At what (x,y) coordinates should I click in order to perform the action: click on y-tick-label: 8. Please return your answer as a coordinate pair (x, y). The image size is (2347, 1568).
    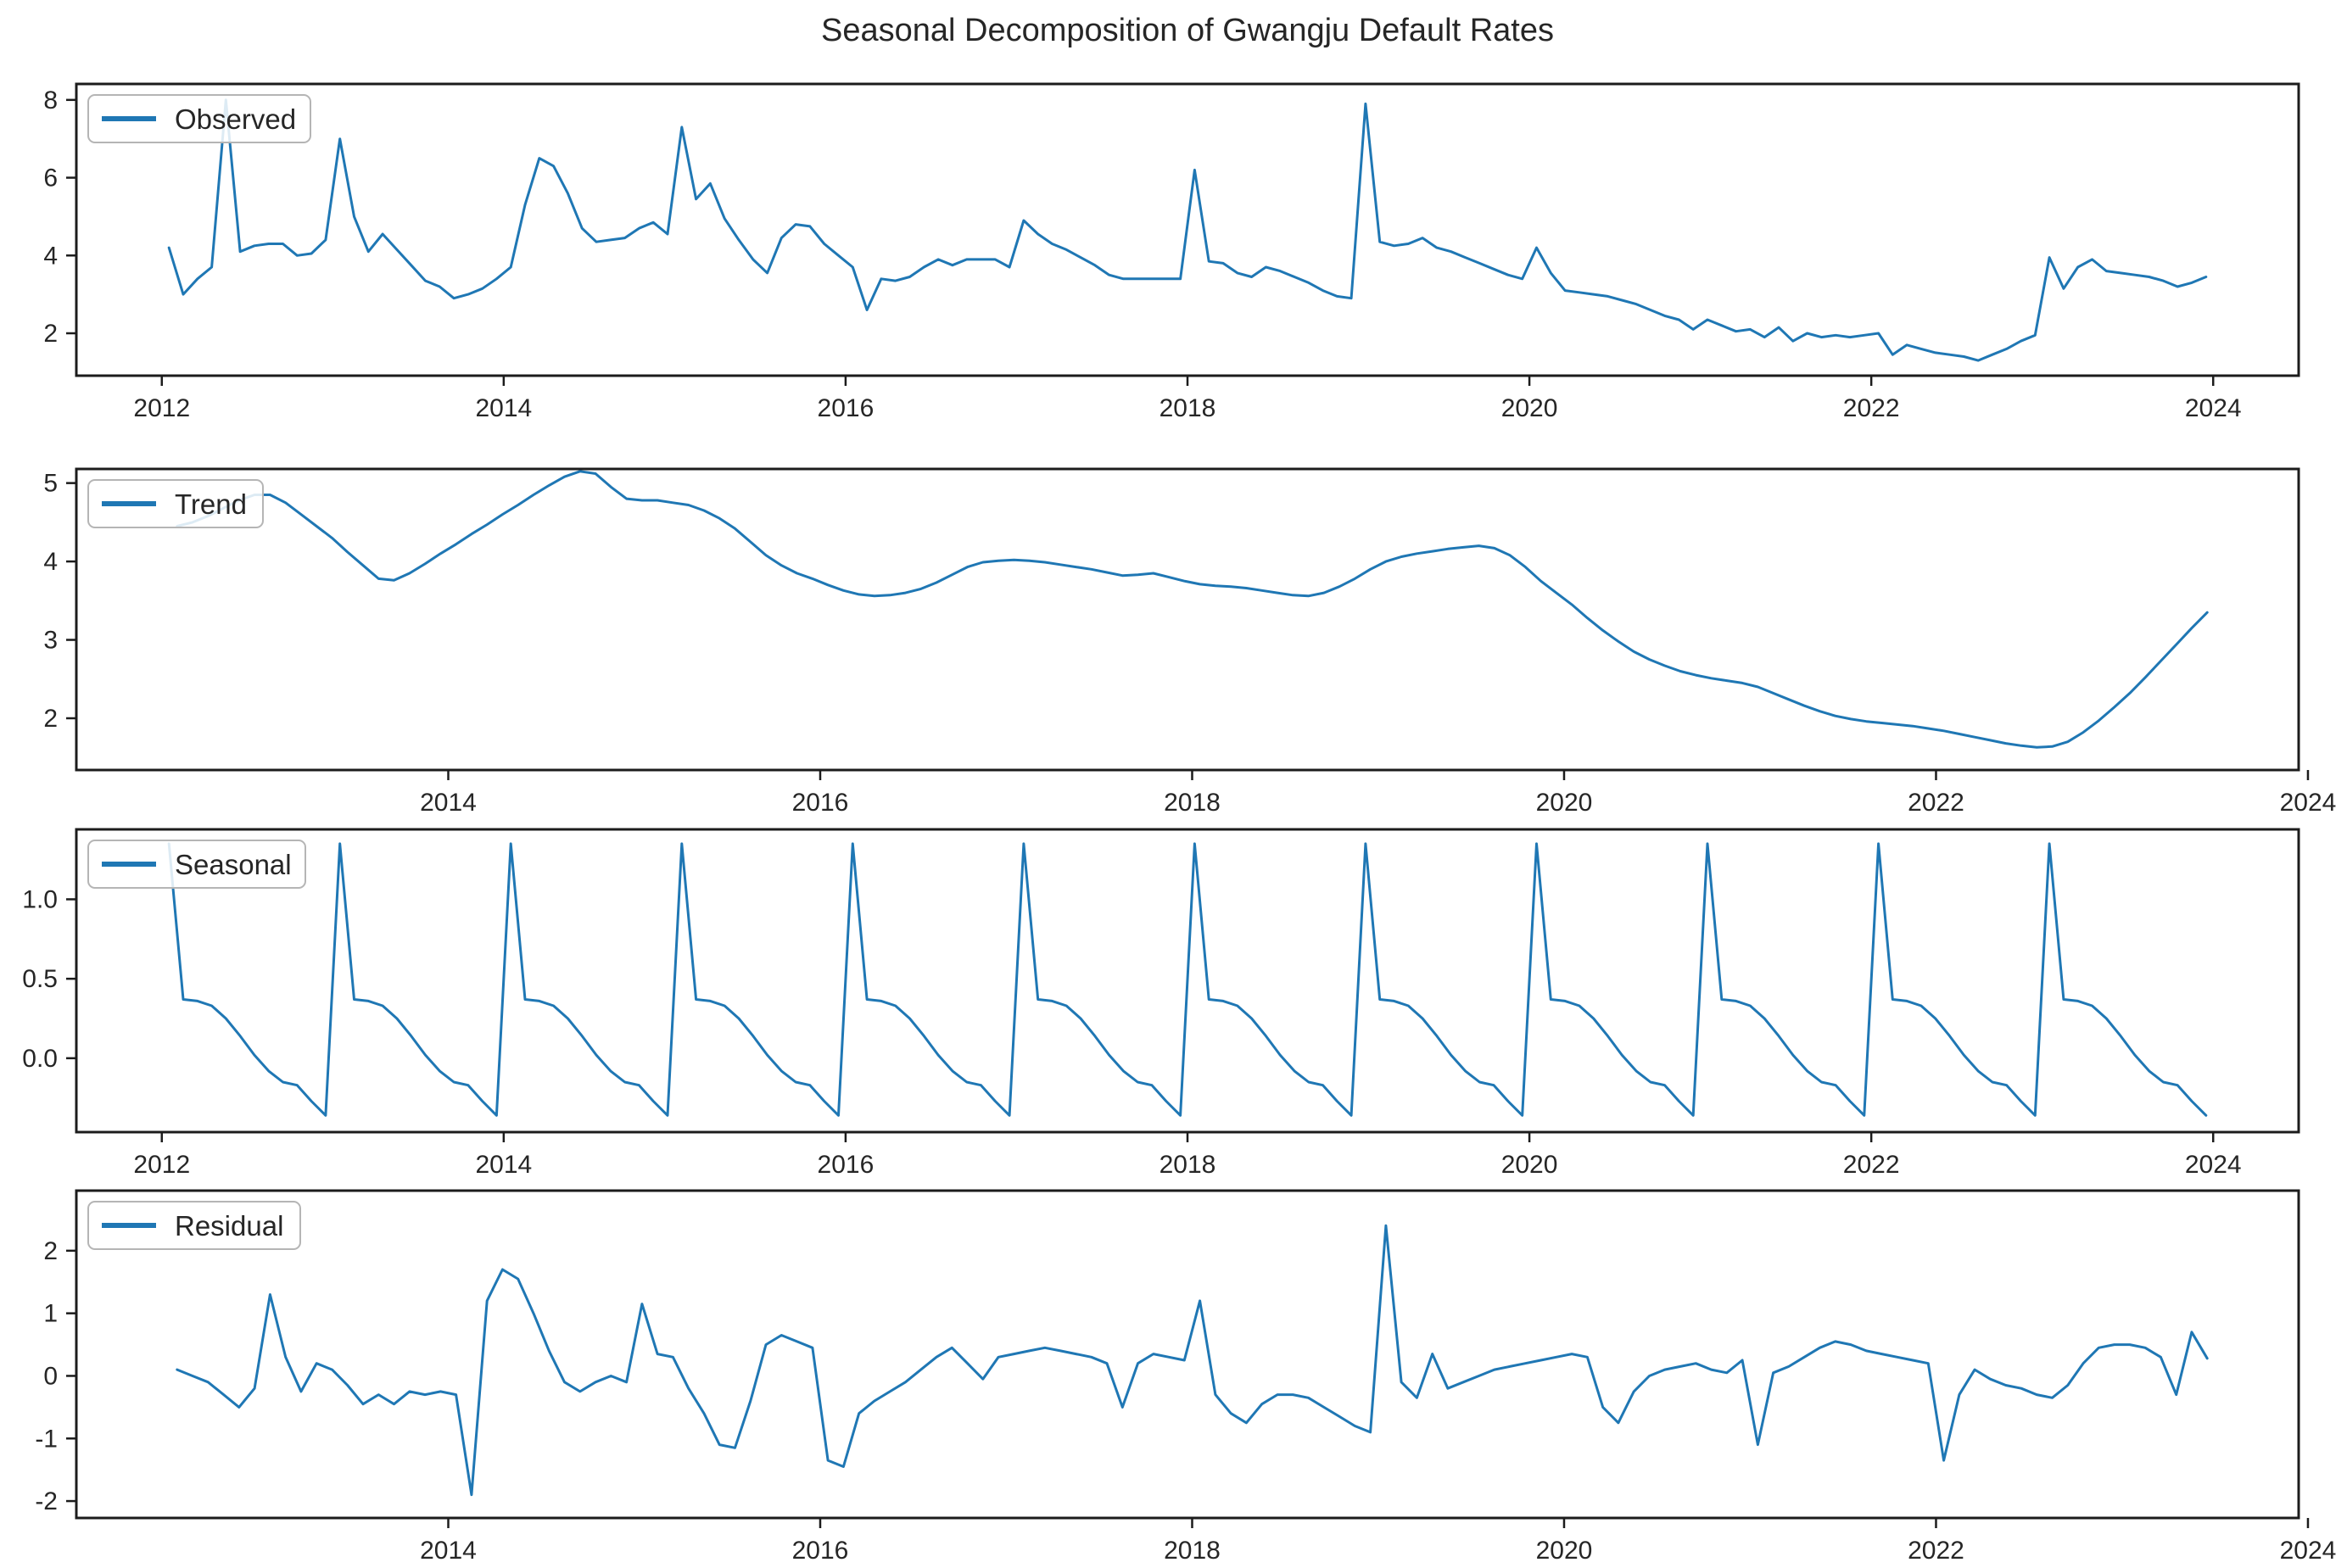
    Looking at the image, I should click on (50, 100).